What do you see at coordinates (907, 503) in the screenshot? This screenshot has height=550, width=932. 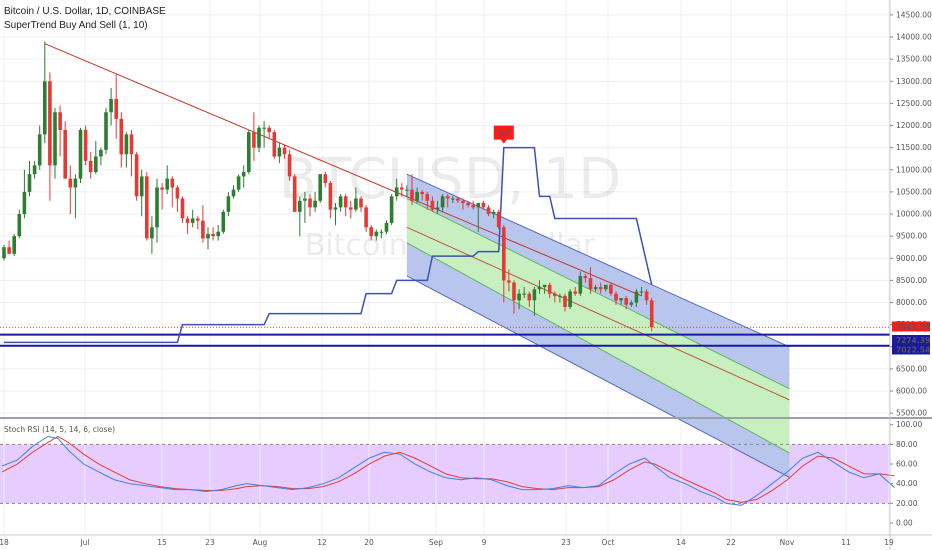 I see `stoch-tick-label: 20.00` at bounding box center [907, 503].